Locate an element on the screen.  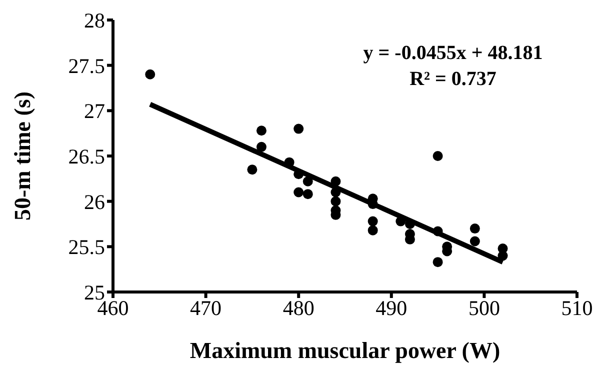
x-tick-label: 470 is located at coordinates (206, 308).